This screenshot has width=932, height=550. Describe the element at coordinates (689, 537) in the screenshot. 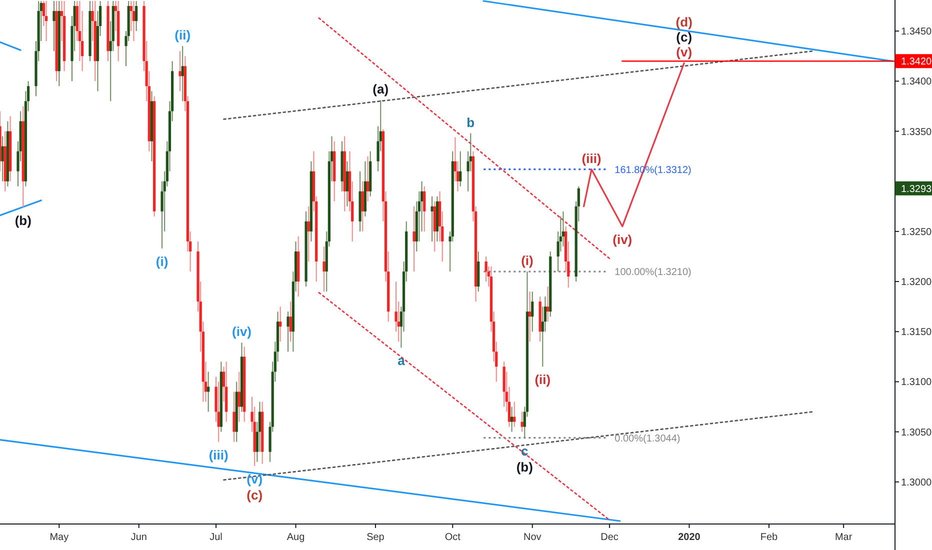

I see `x-tick-label: 2020` at that location.